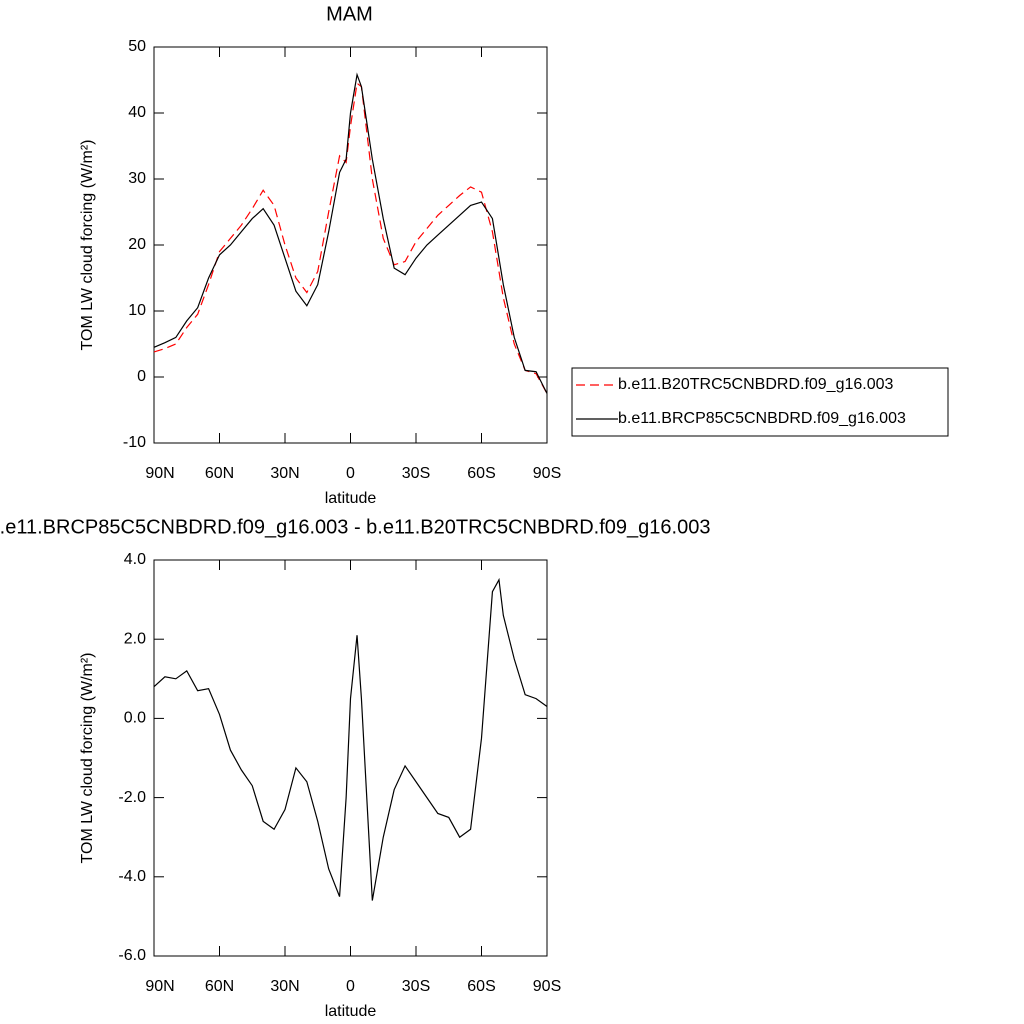 This screenshot has width=1024, height=1024. What do you see at coordinates (760, 402) in the screenshot?
I see `legend-box` at bounding box center [760, 402].